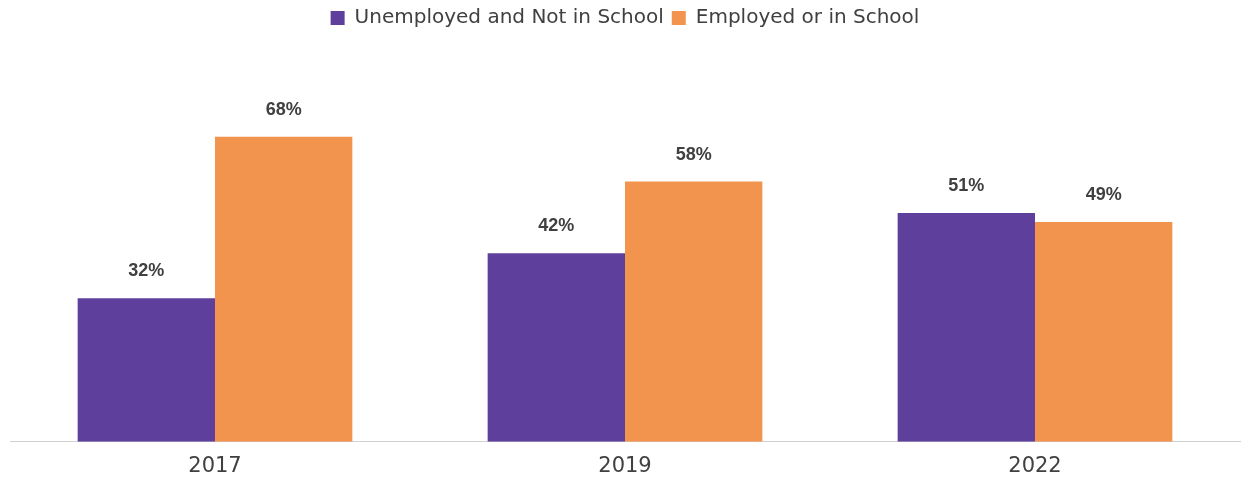  Describe the element at coordinates (283, 108) in the screenshot. I see `data-label: 68%` at that location.